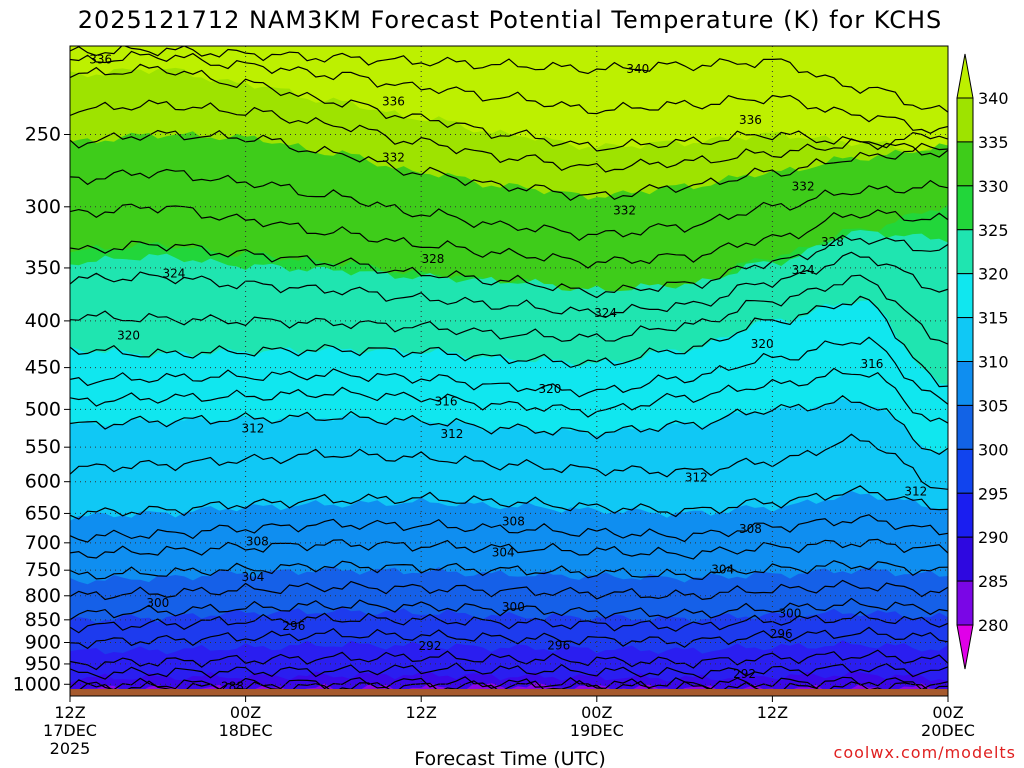 The height and width of the screenshot is (768, 1024). I want to click on y-tick-label: 500, so click(43, 409).